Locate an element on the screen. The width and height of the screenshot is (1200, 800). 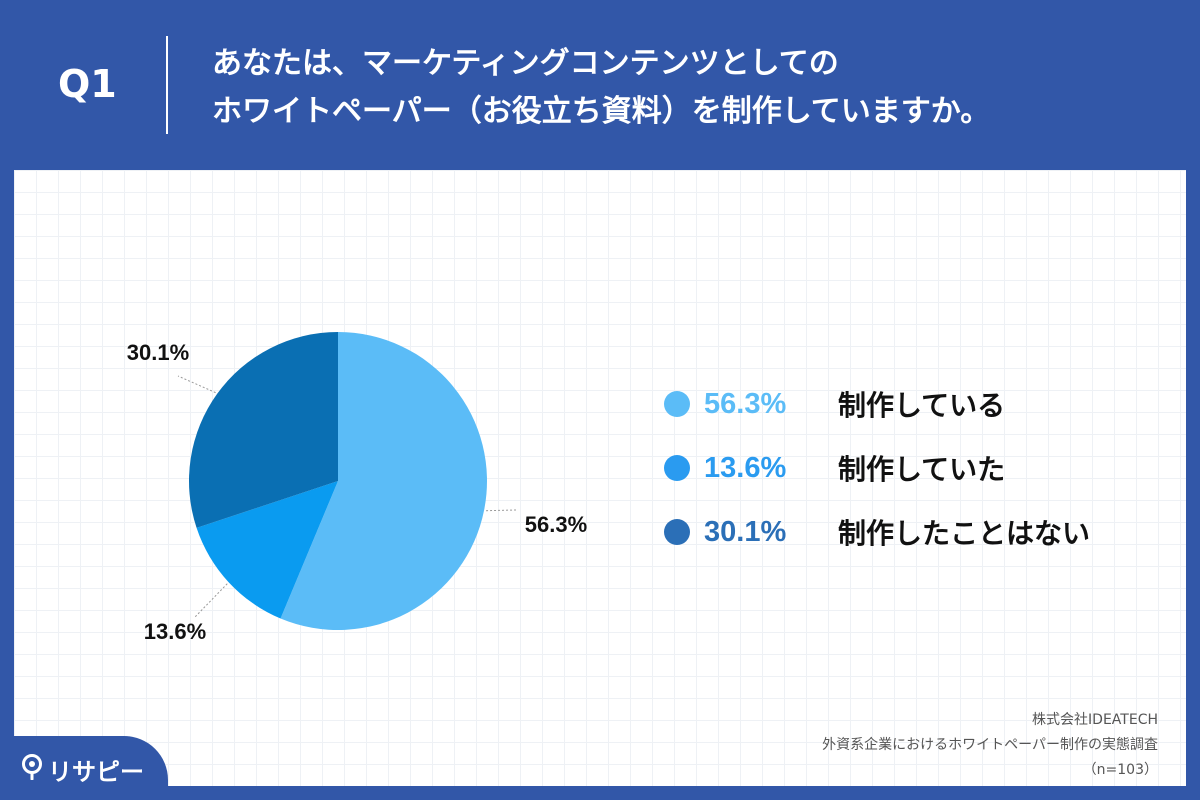
legend-item: 13.6% 制作していた is located at coordinates (904, 468).